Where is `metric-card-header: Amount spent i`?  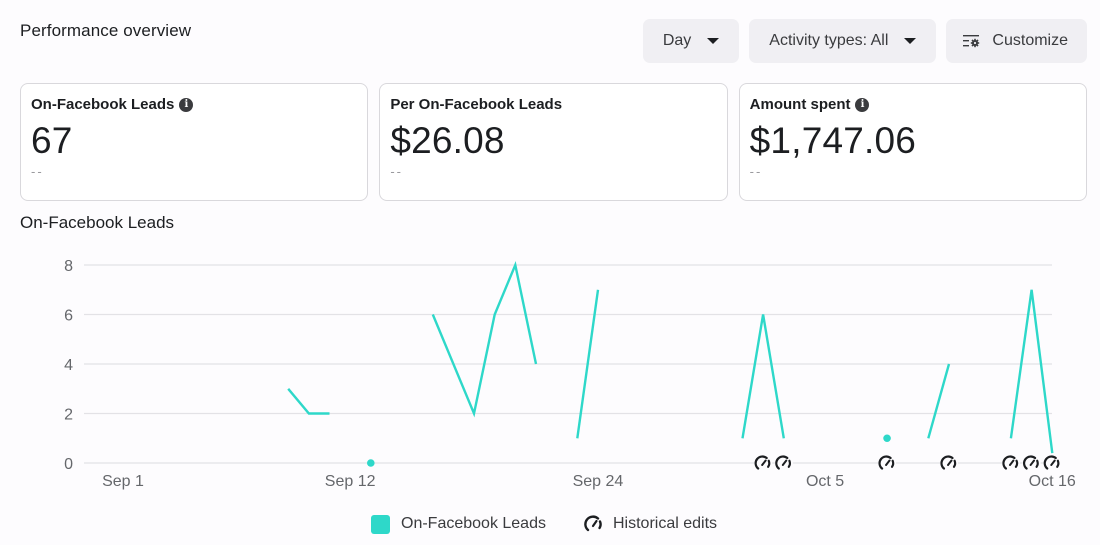 metric-card-header: Amount spent i is located at coordinates (913, 104).